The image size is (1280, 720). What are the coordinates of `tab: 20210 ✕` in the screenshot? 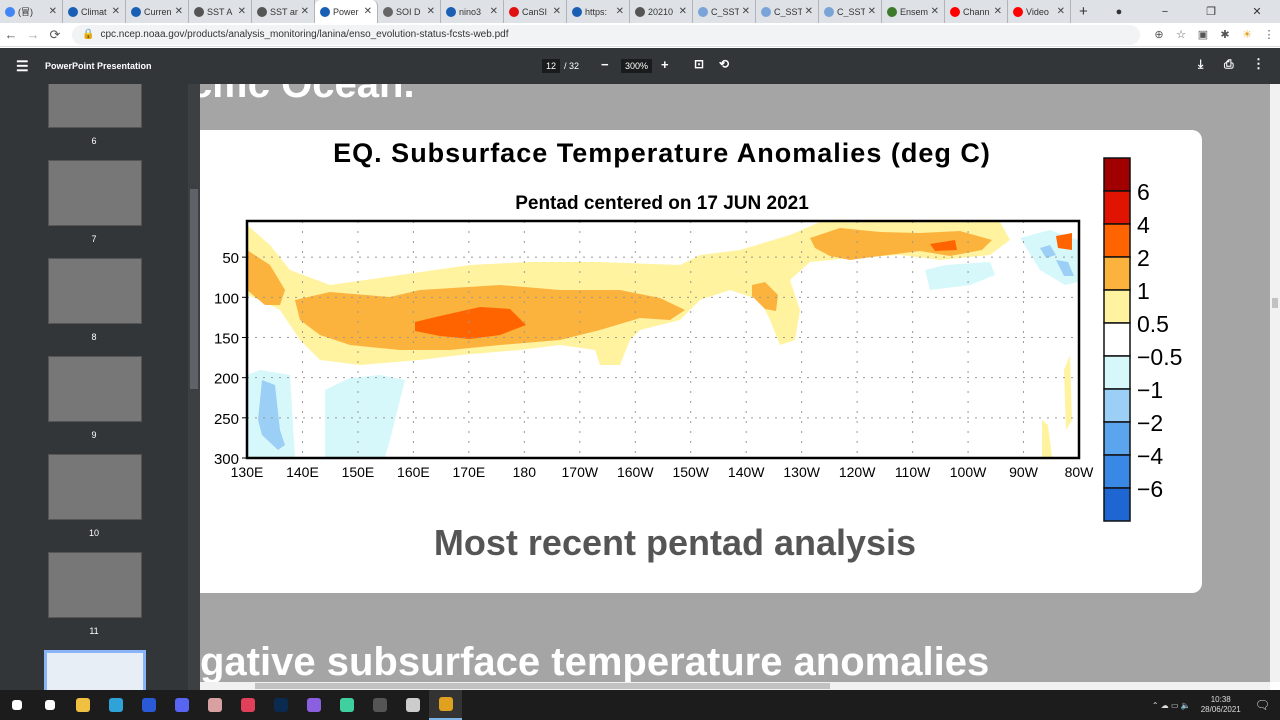 It's located at (661, 11).